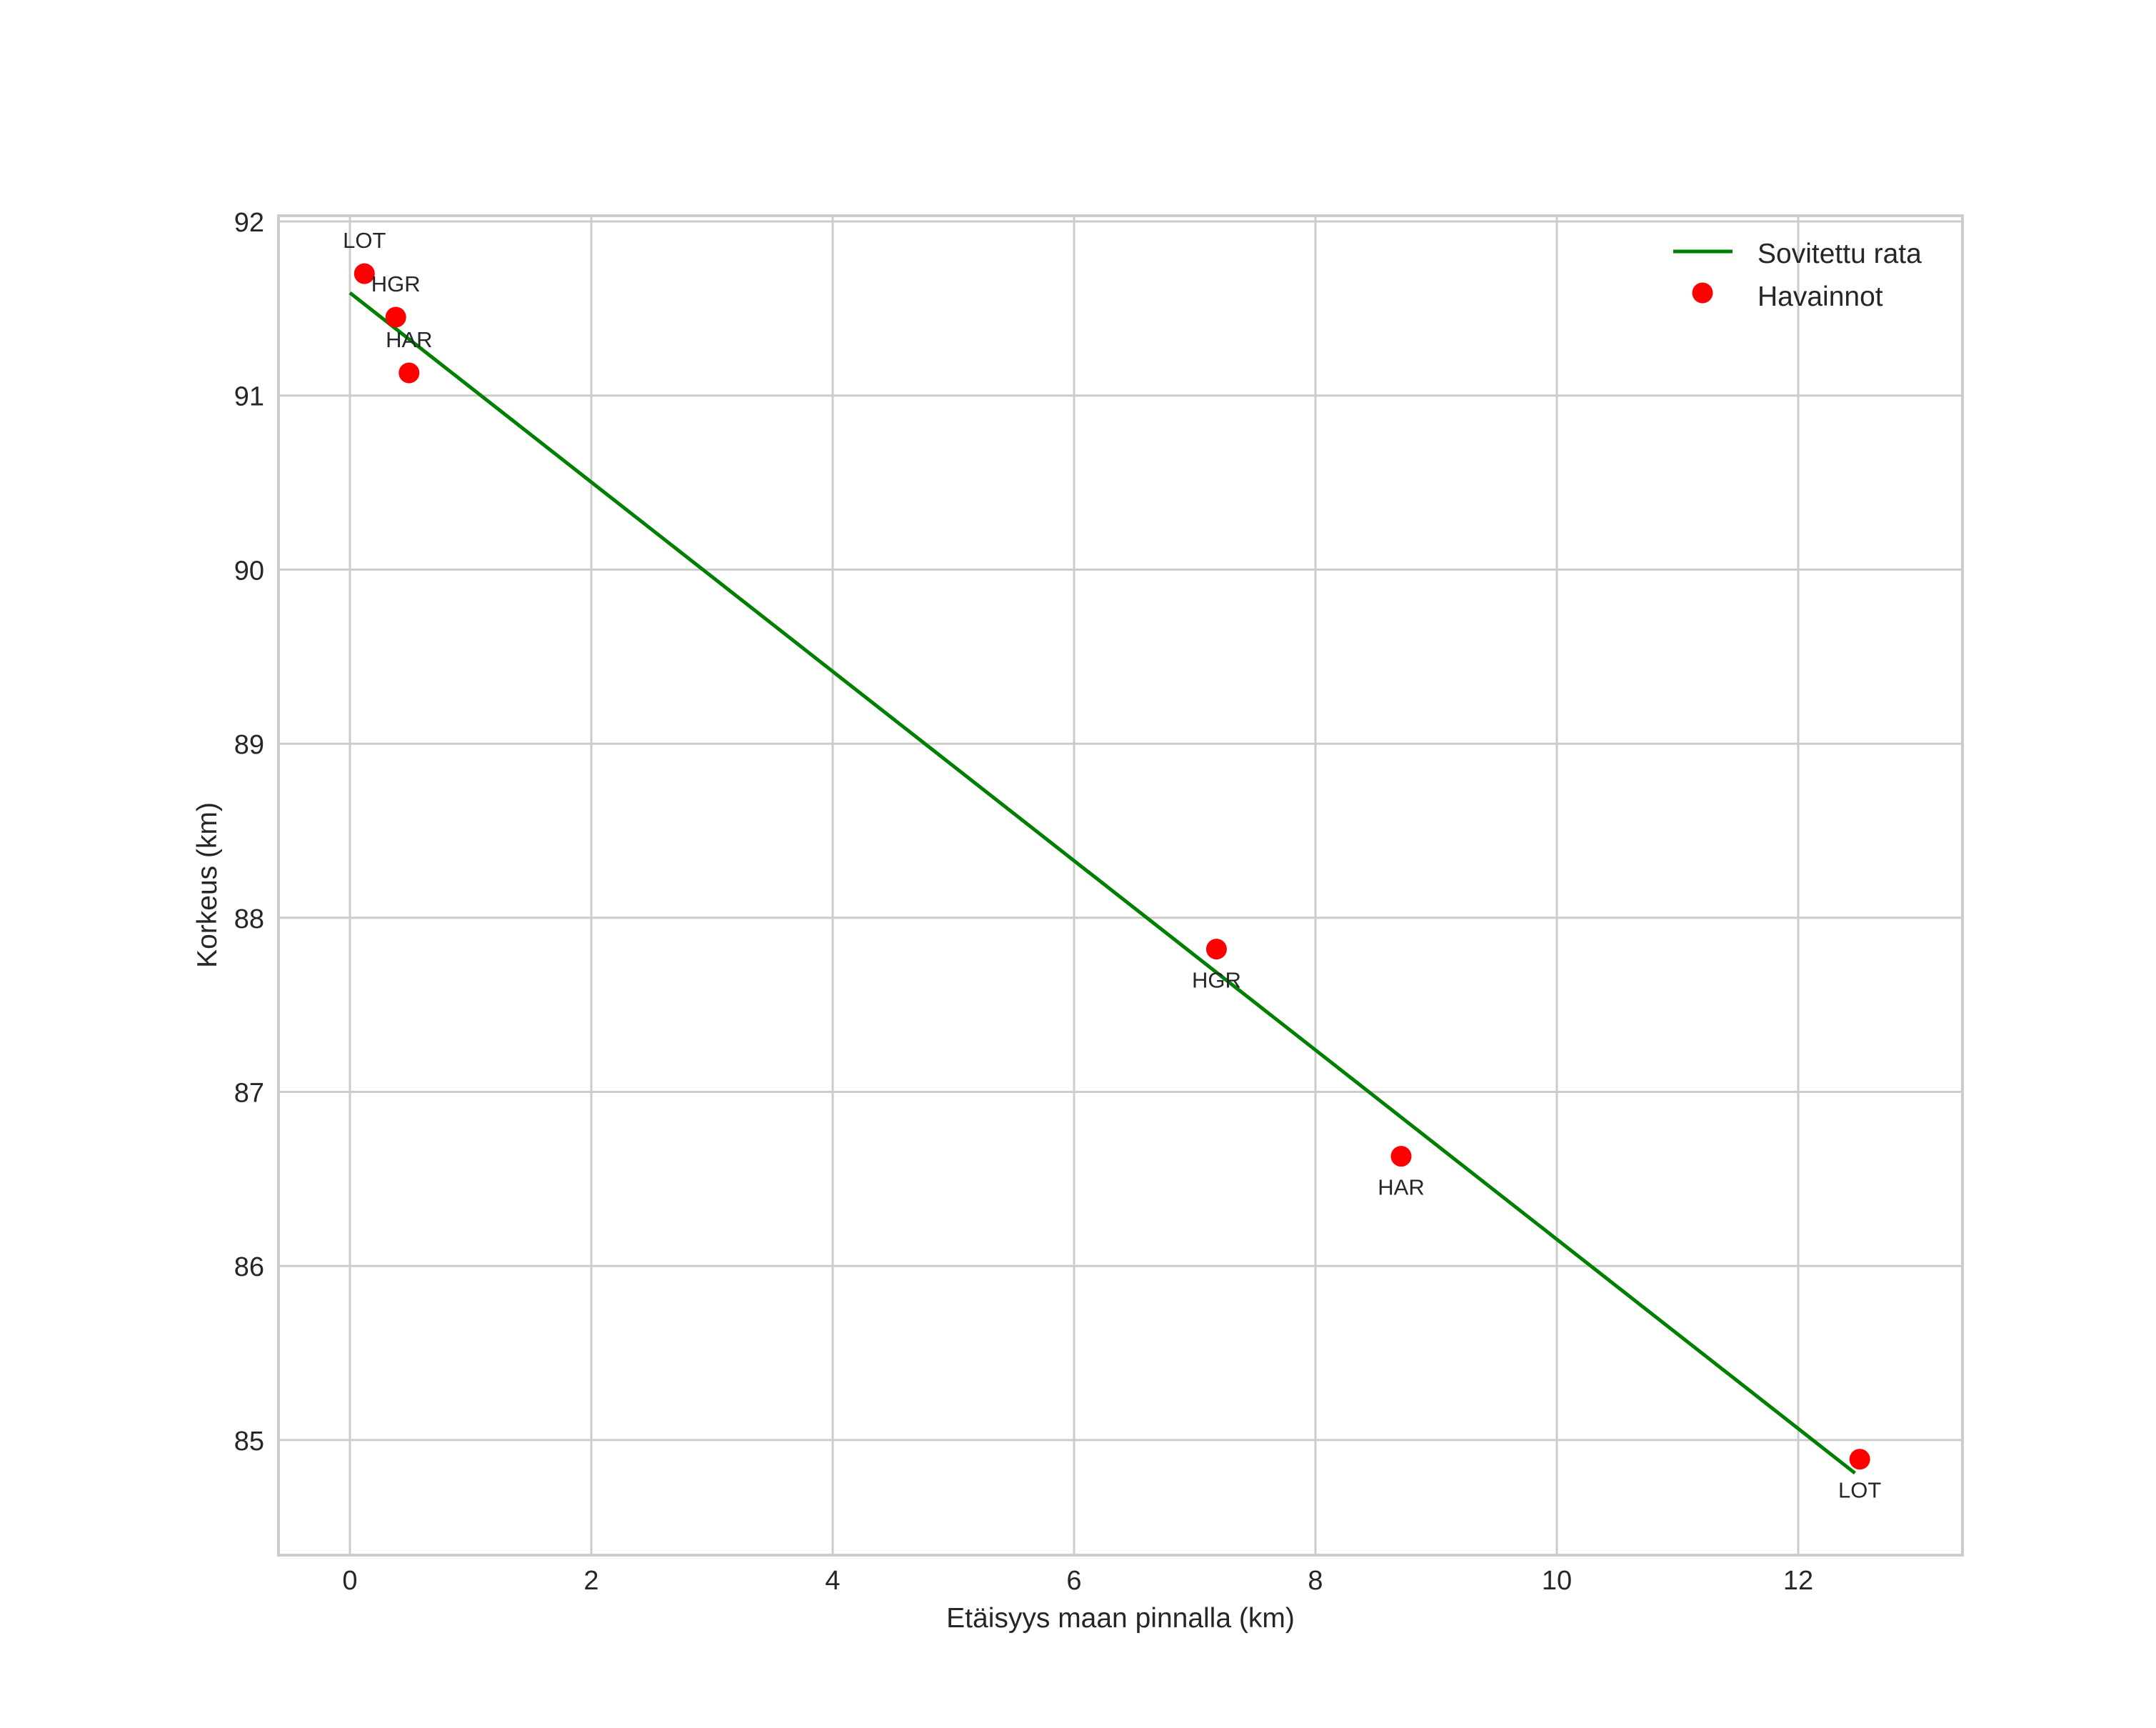 This screenshot has width=2156, height=1728. I want to click on y-tick-labels: 85 86 87 88 89 90 91 92, so click(249, 832).